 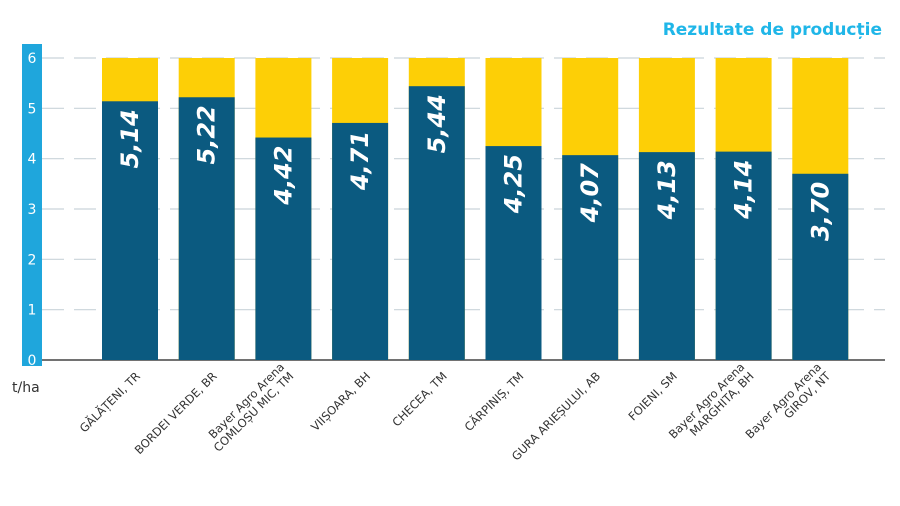 I want to click on category-label: CHECEA, TM, so click(x=419, y=399).